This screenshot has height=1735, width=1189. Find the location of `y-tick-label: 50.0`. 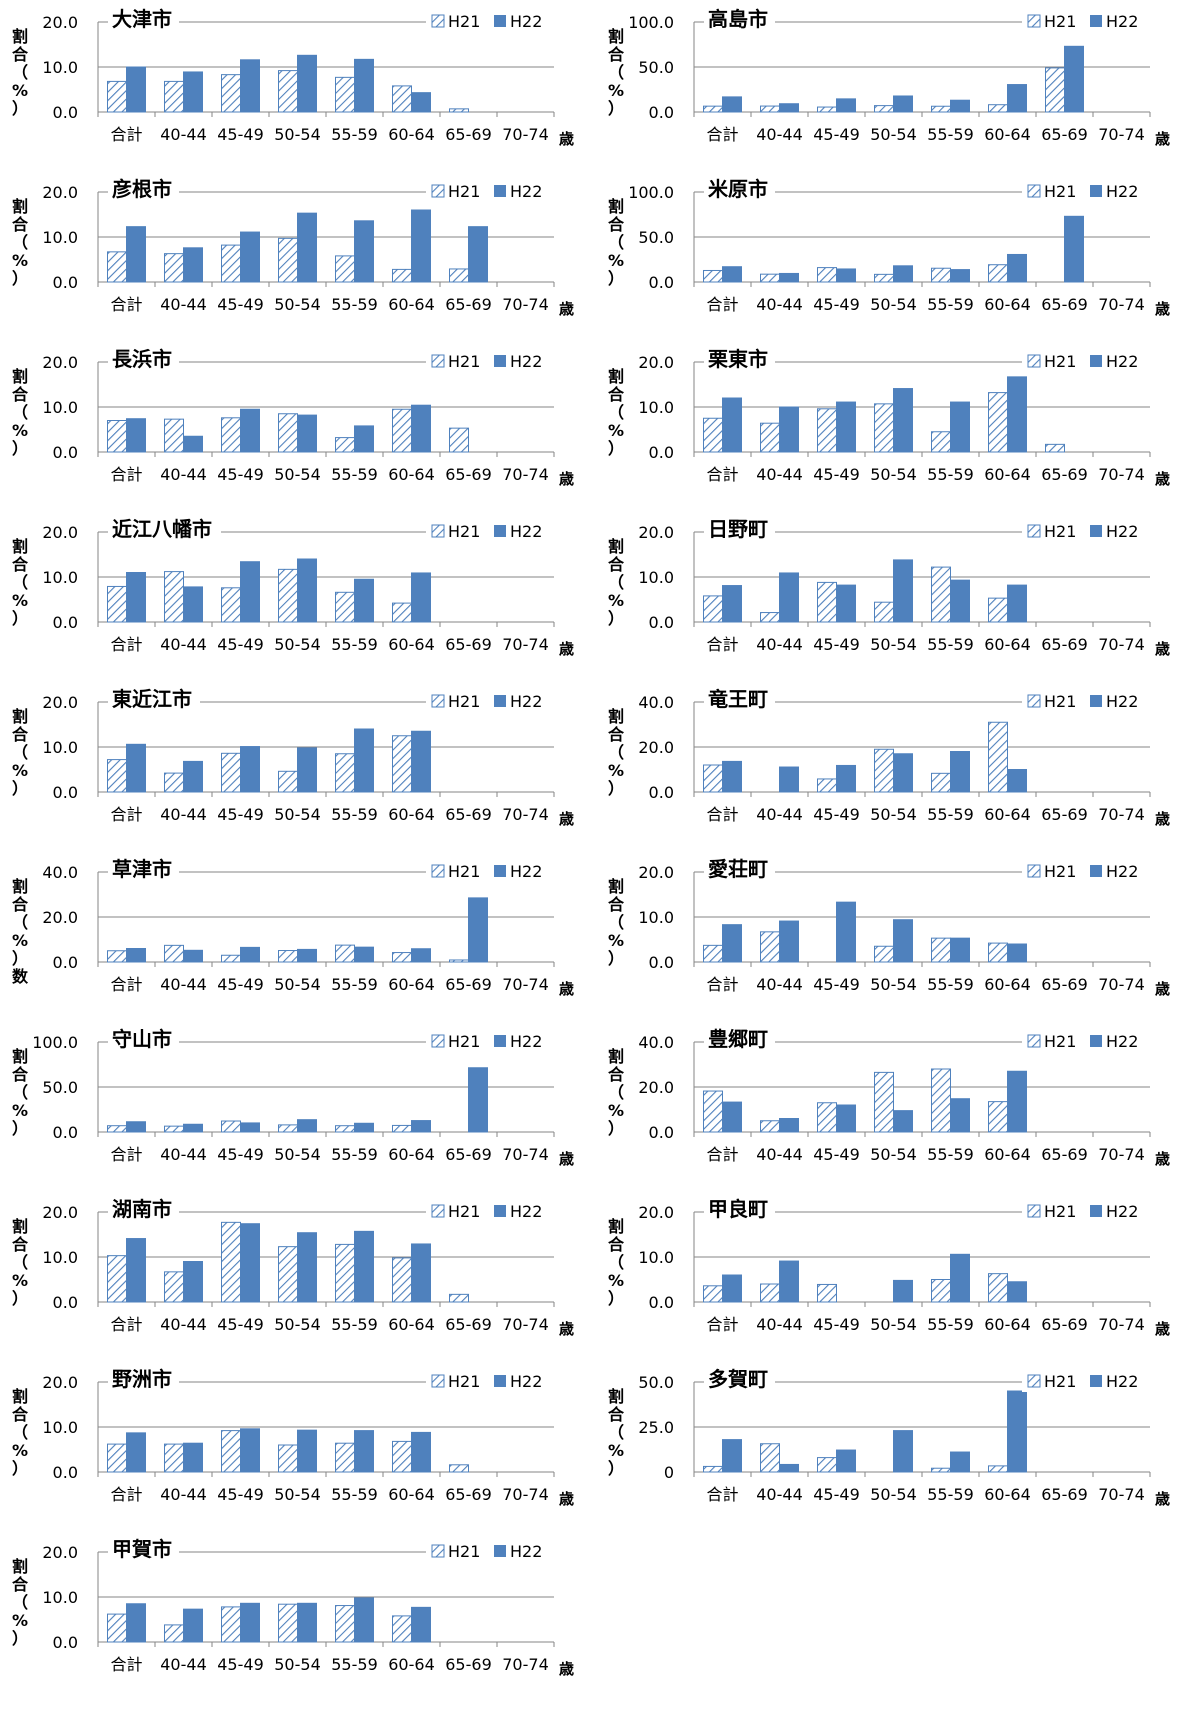

y-tick-label: 50.0 is located at coordinates (656, 67).